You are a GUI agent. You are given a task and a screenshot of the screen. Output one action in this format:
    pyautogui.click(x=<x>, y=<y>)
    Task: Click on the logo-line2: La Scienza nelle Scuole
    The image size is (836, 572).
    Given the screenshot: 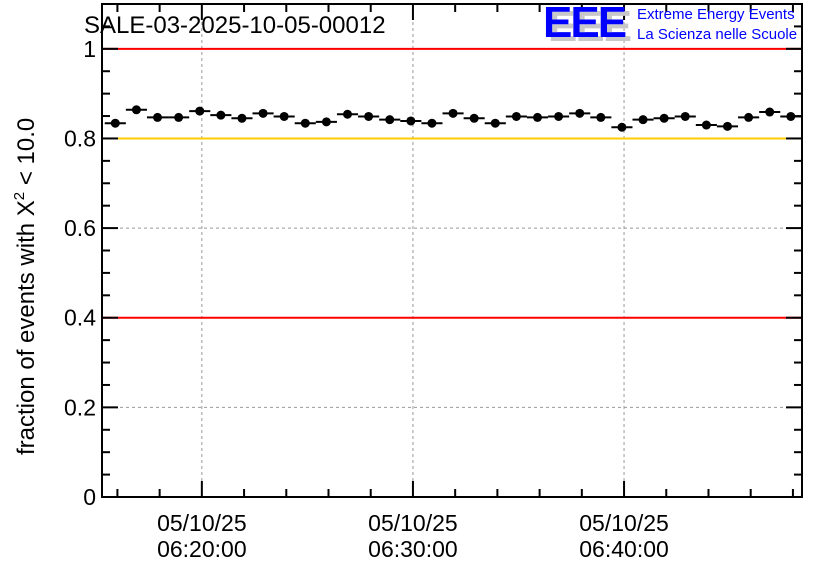 What is the action you would take?
    pyautogui.click(x=717, y=34)
    